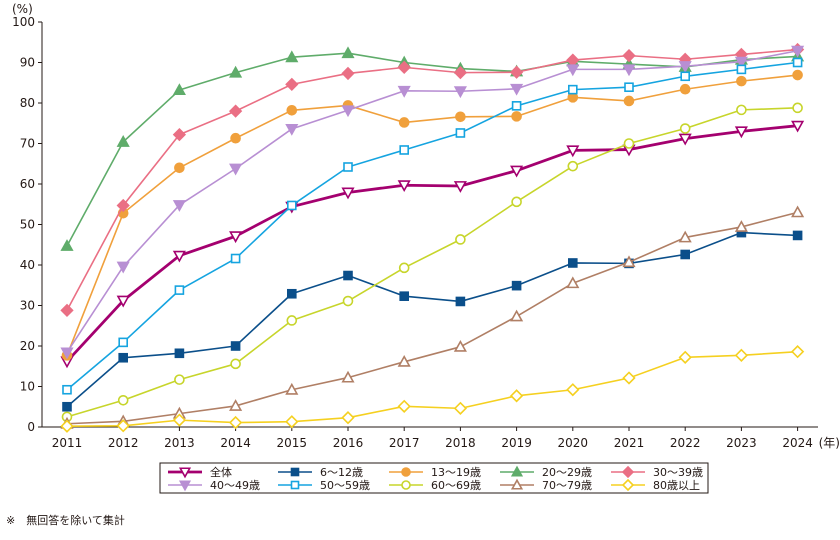  What do you see at coordinates (516, 116) in the screenshot?
I see `data-point-2-2019` at bounding box center [516, 116].